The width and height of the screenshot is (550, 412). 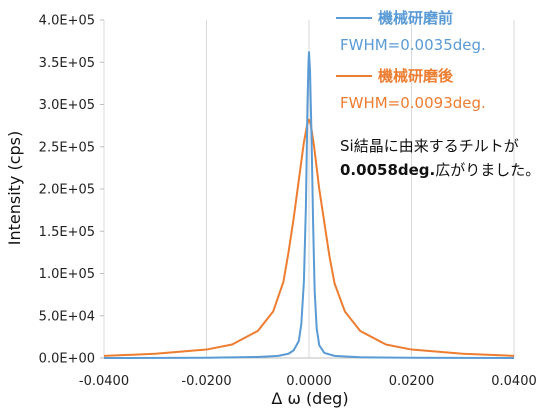 What do you see at coordinates (67, 105) in the screenshot?
I see `y-tick-label: 3.0E+05` at bounding box center [67, 105].